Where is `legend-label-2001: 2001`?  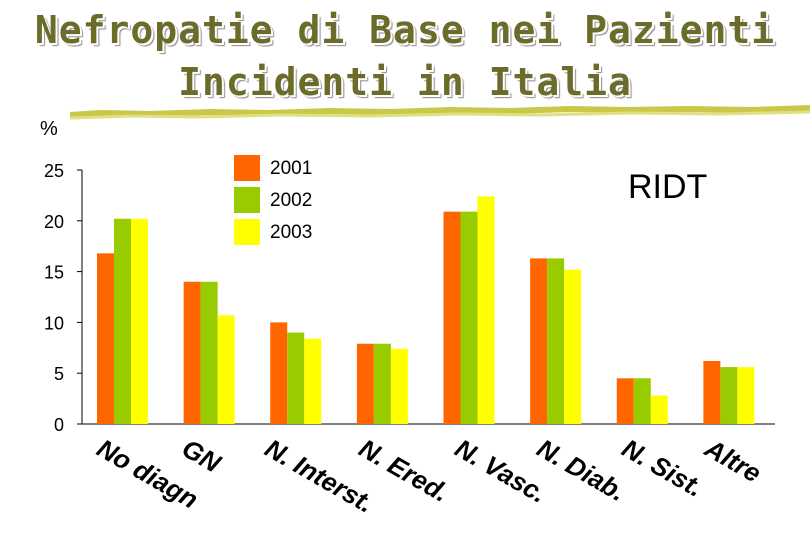
legend-label-2001: 2001 is located at coordinates (291, 168).